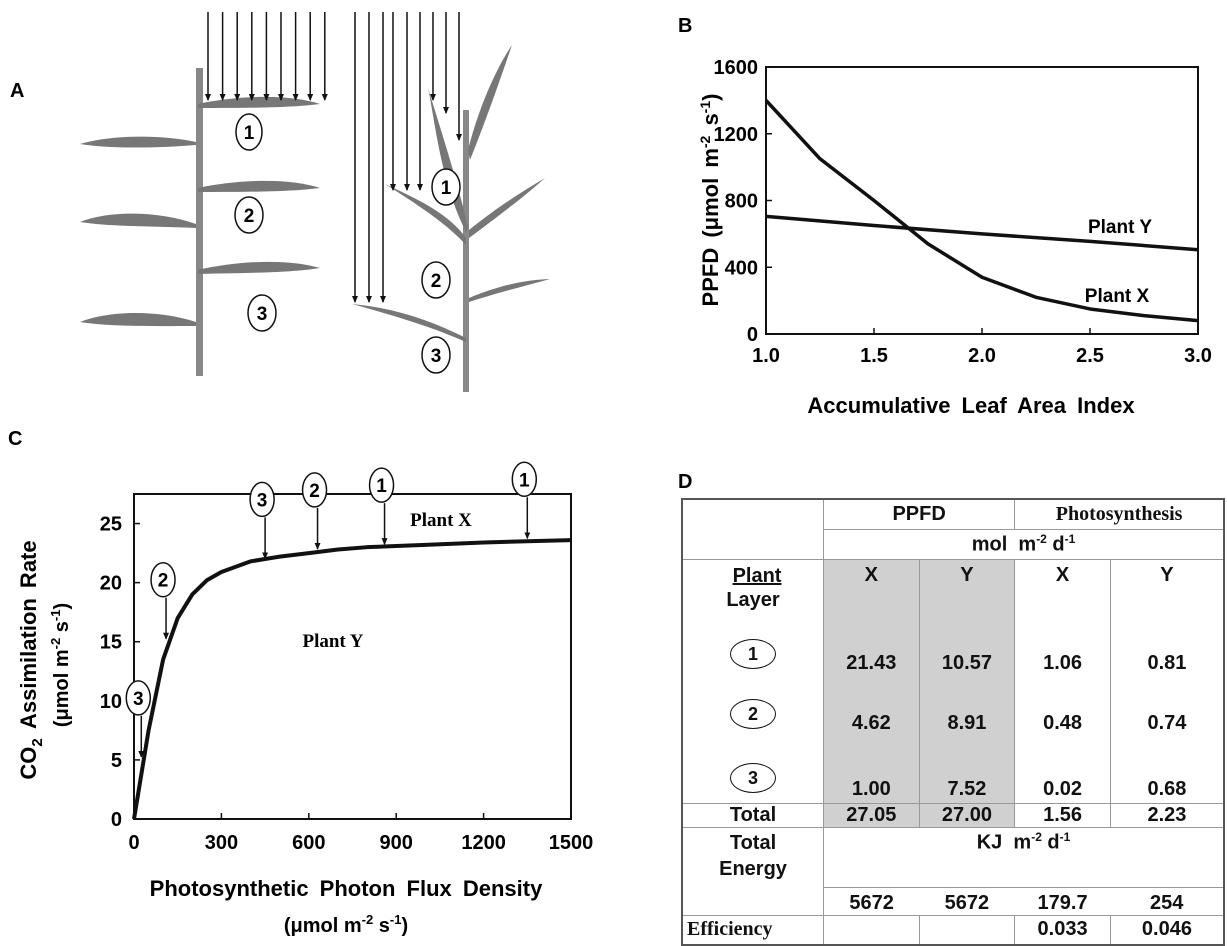 The image size is (1227, 946). Describe the element at coordinates (17, 91) in the screenshot. I see `panel-label-a: A` at that location.